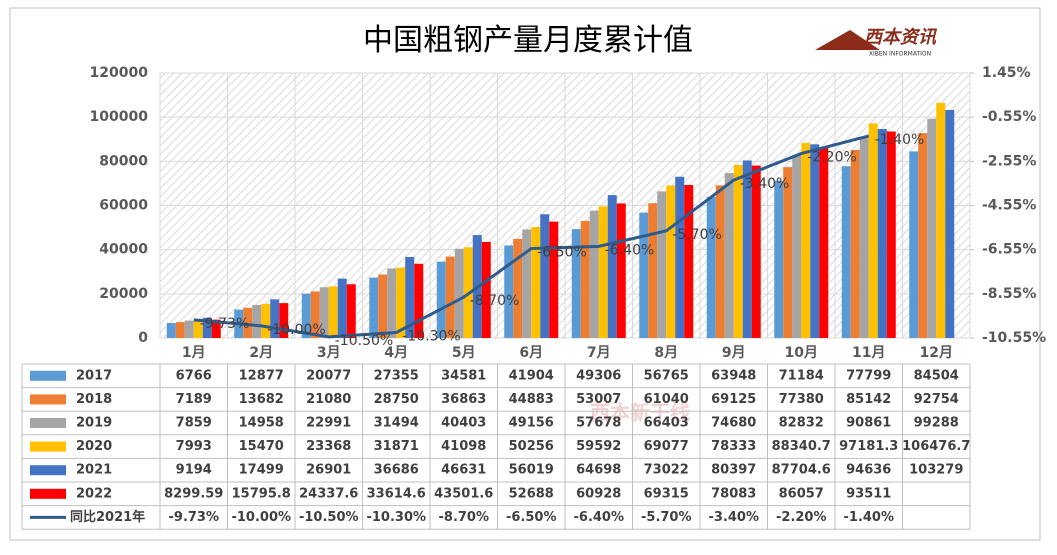 This screenshot has width=1057, height=555. I want to click on table-cell: 90861, so click(868, 423).